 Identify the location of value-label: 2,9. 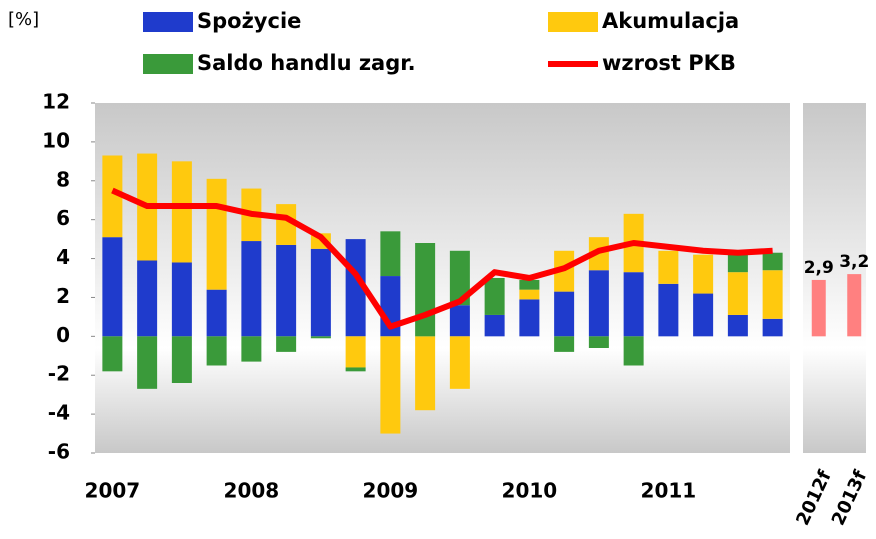
(819, 268).